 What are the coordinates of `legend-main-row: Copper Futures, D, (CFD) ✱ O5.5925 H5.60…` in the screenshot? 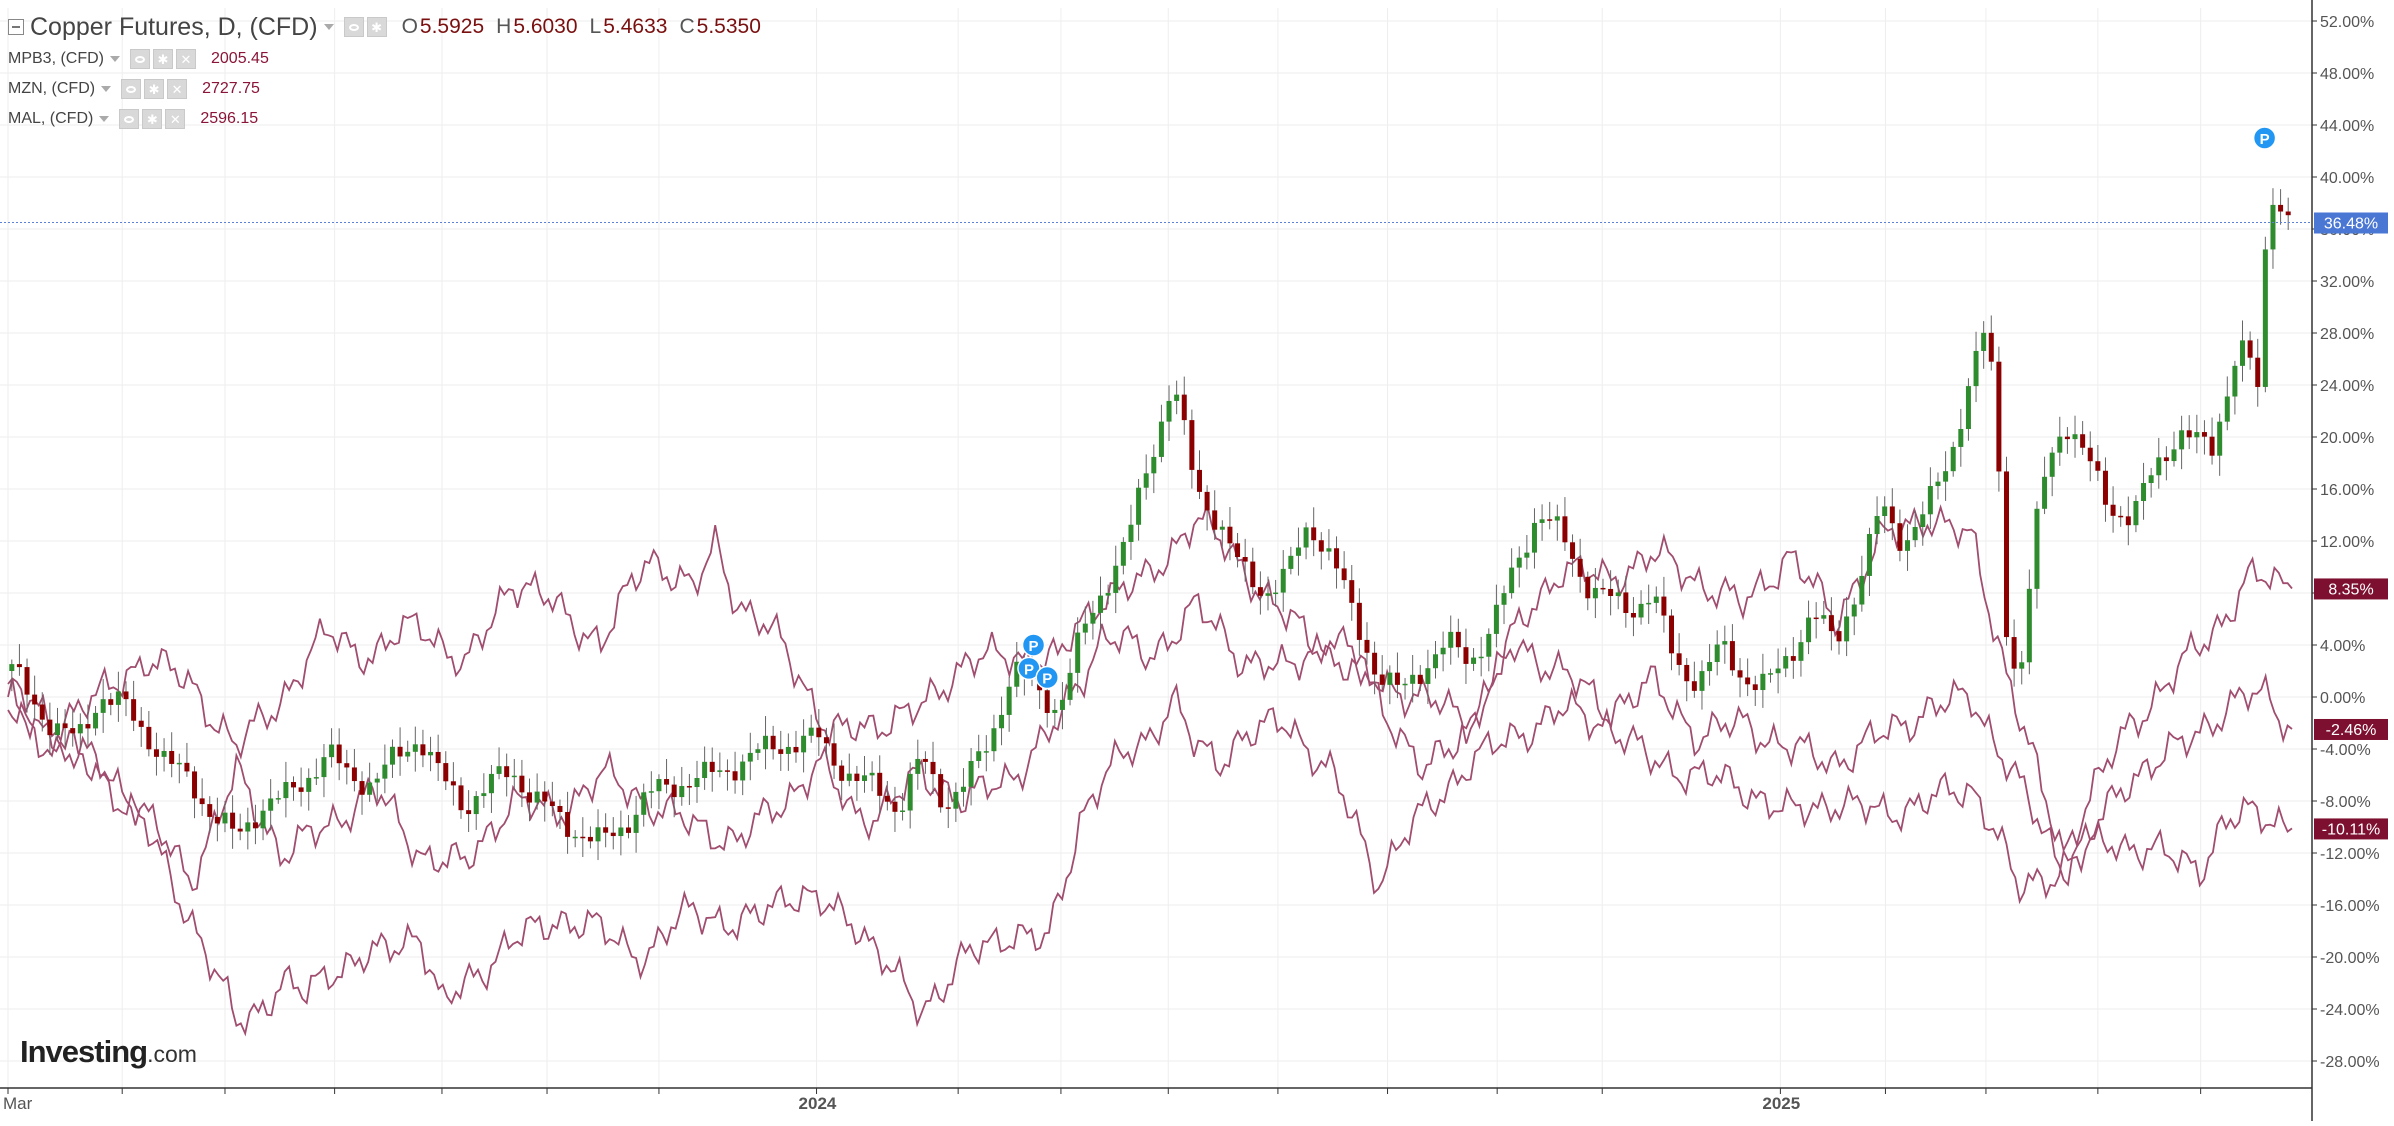 It's located at (384, 27).